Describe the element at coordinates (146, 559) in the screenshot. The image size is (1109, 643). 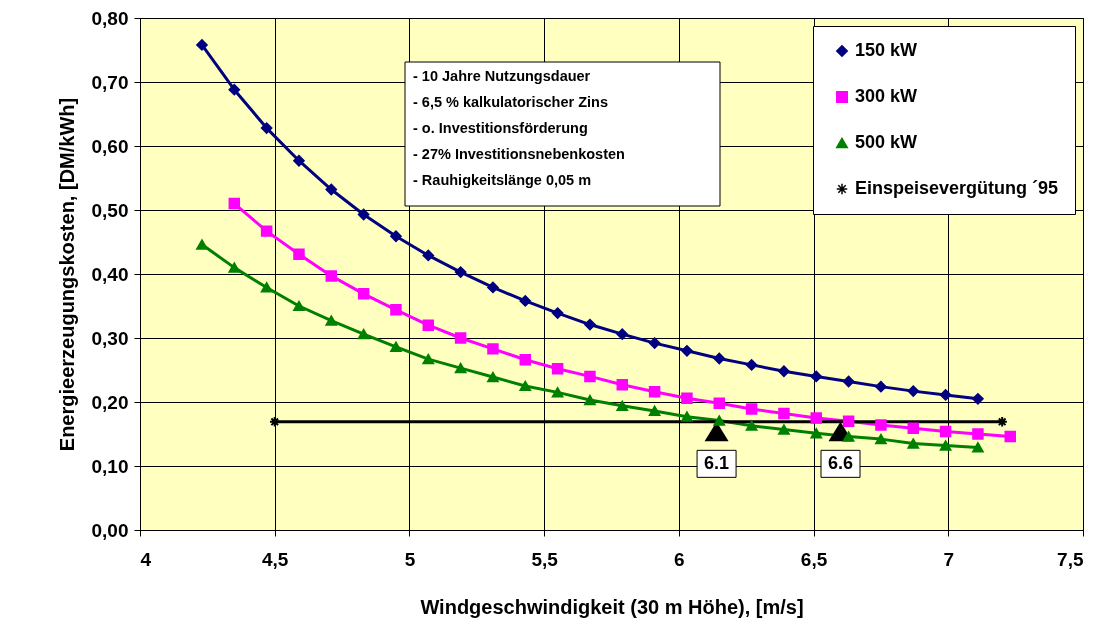
I see `x-tick-label: 4` at that location.